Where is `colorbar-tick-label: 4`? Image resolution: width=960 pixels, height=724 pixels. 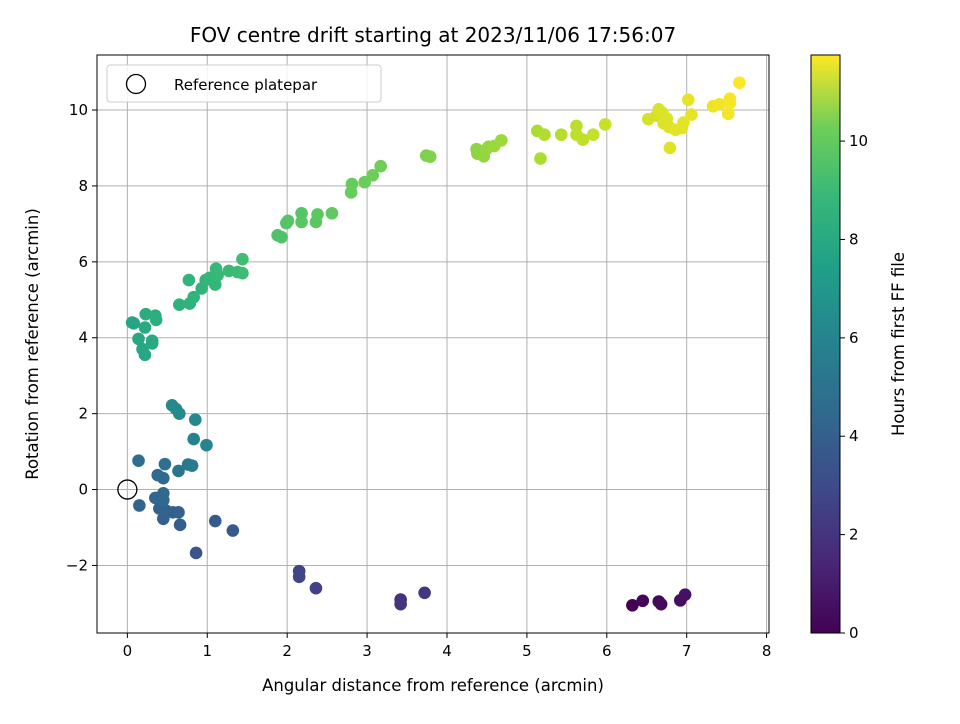
colorbar-tick-label: 4 is located at coordinates (854, 436).